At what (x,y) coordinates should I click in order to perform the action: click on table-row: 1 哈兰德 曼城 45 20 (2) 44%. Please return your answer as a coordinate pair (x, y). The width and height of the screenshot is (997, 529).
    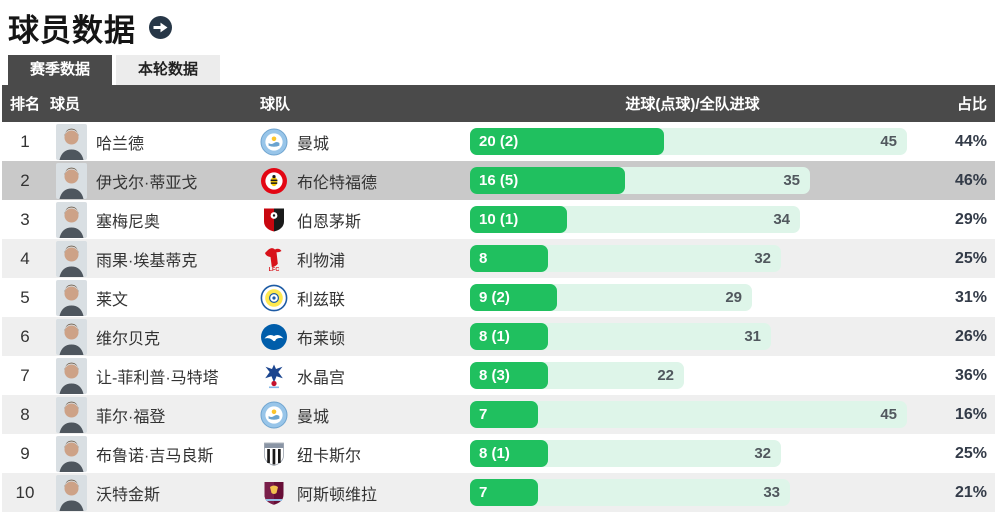
    Looking at the image, I should click on (498, 141).